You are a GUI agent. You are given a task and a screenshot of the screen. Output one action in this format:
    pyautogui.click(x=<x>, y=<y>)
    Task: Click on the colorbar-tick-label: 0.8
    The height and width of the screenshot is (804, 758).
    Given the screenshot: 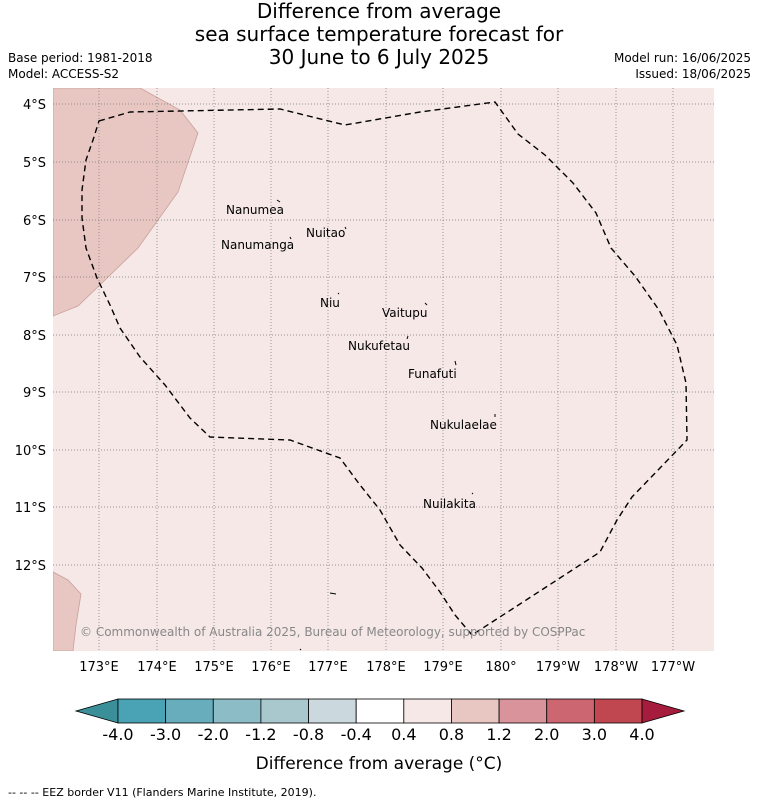 What is the action you would take?
    pyautogui.click(x=451, y=734)
    